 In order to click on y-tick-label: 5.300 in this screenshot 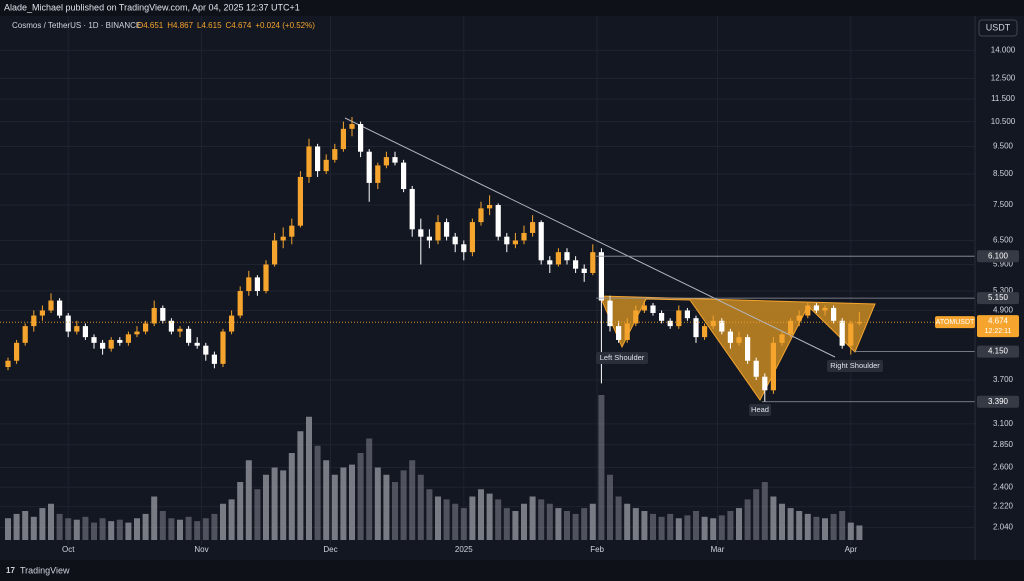, I will do `click(1003, 290)`.